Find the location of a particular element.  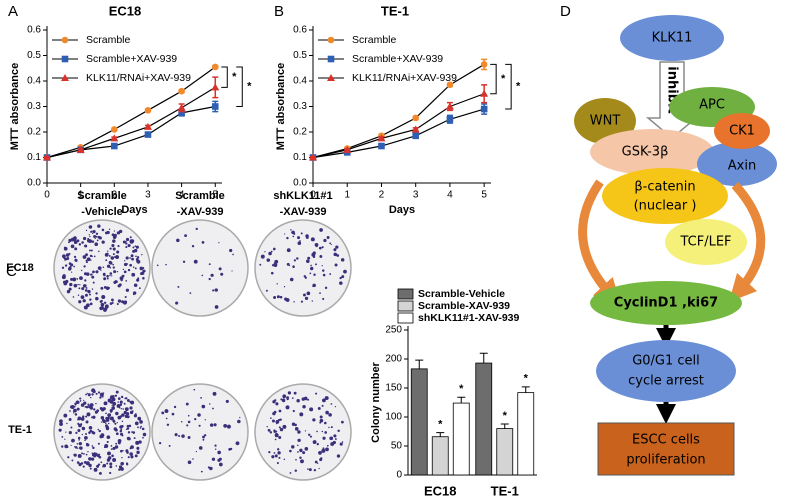

bar is located at coordinates (526, 434).